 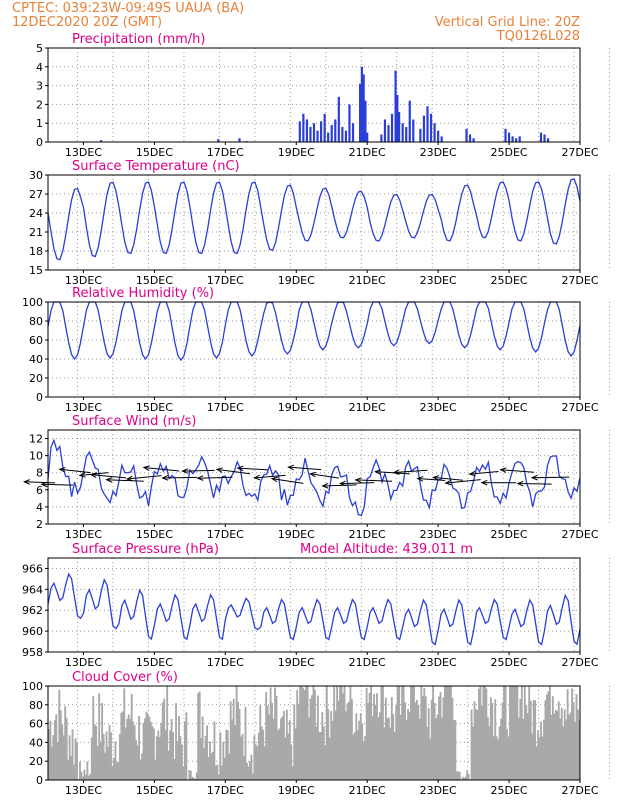 What do you see at coordinates (36, 761) in the screenshot?
I see `cloud-y-tick-label: 20` at bounding box center [36, 761].